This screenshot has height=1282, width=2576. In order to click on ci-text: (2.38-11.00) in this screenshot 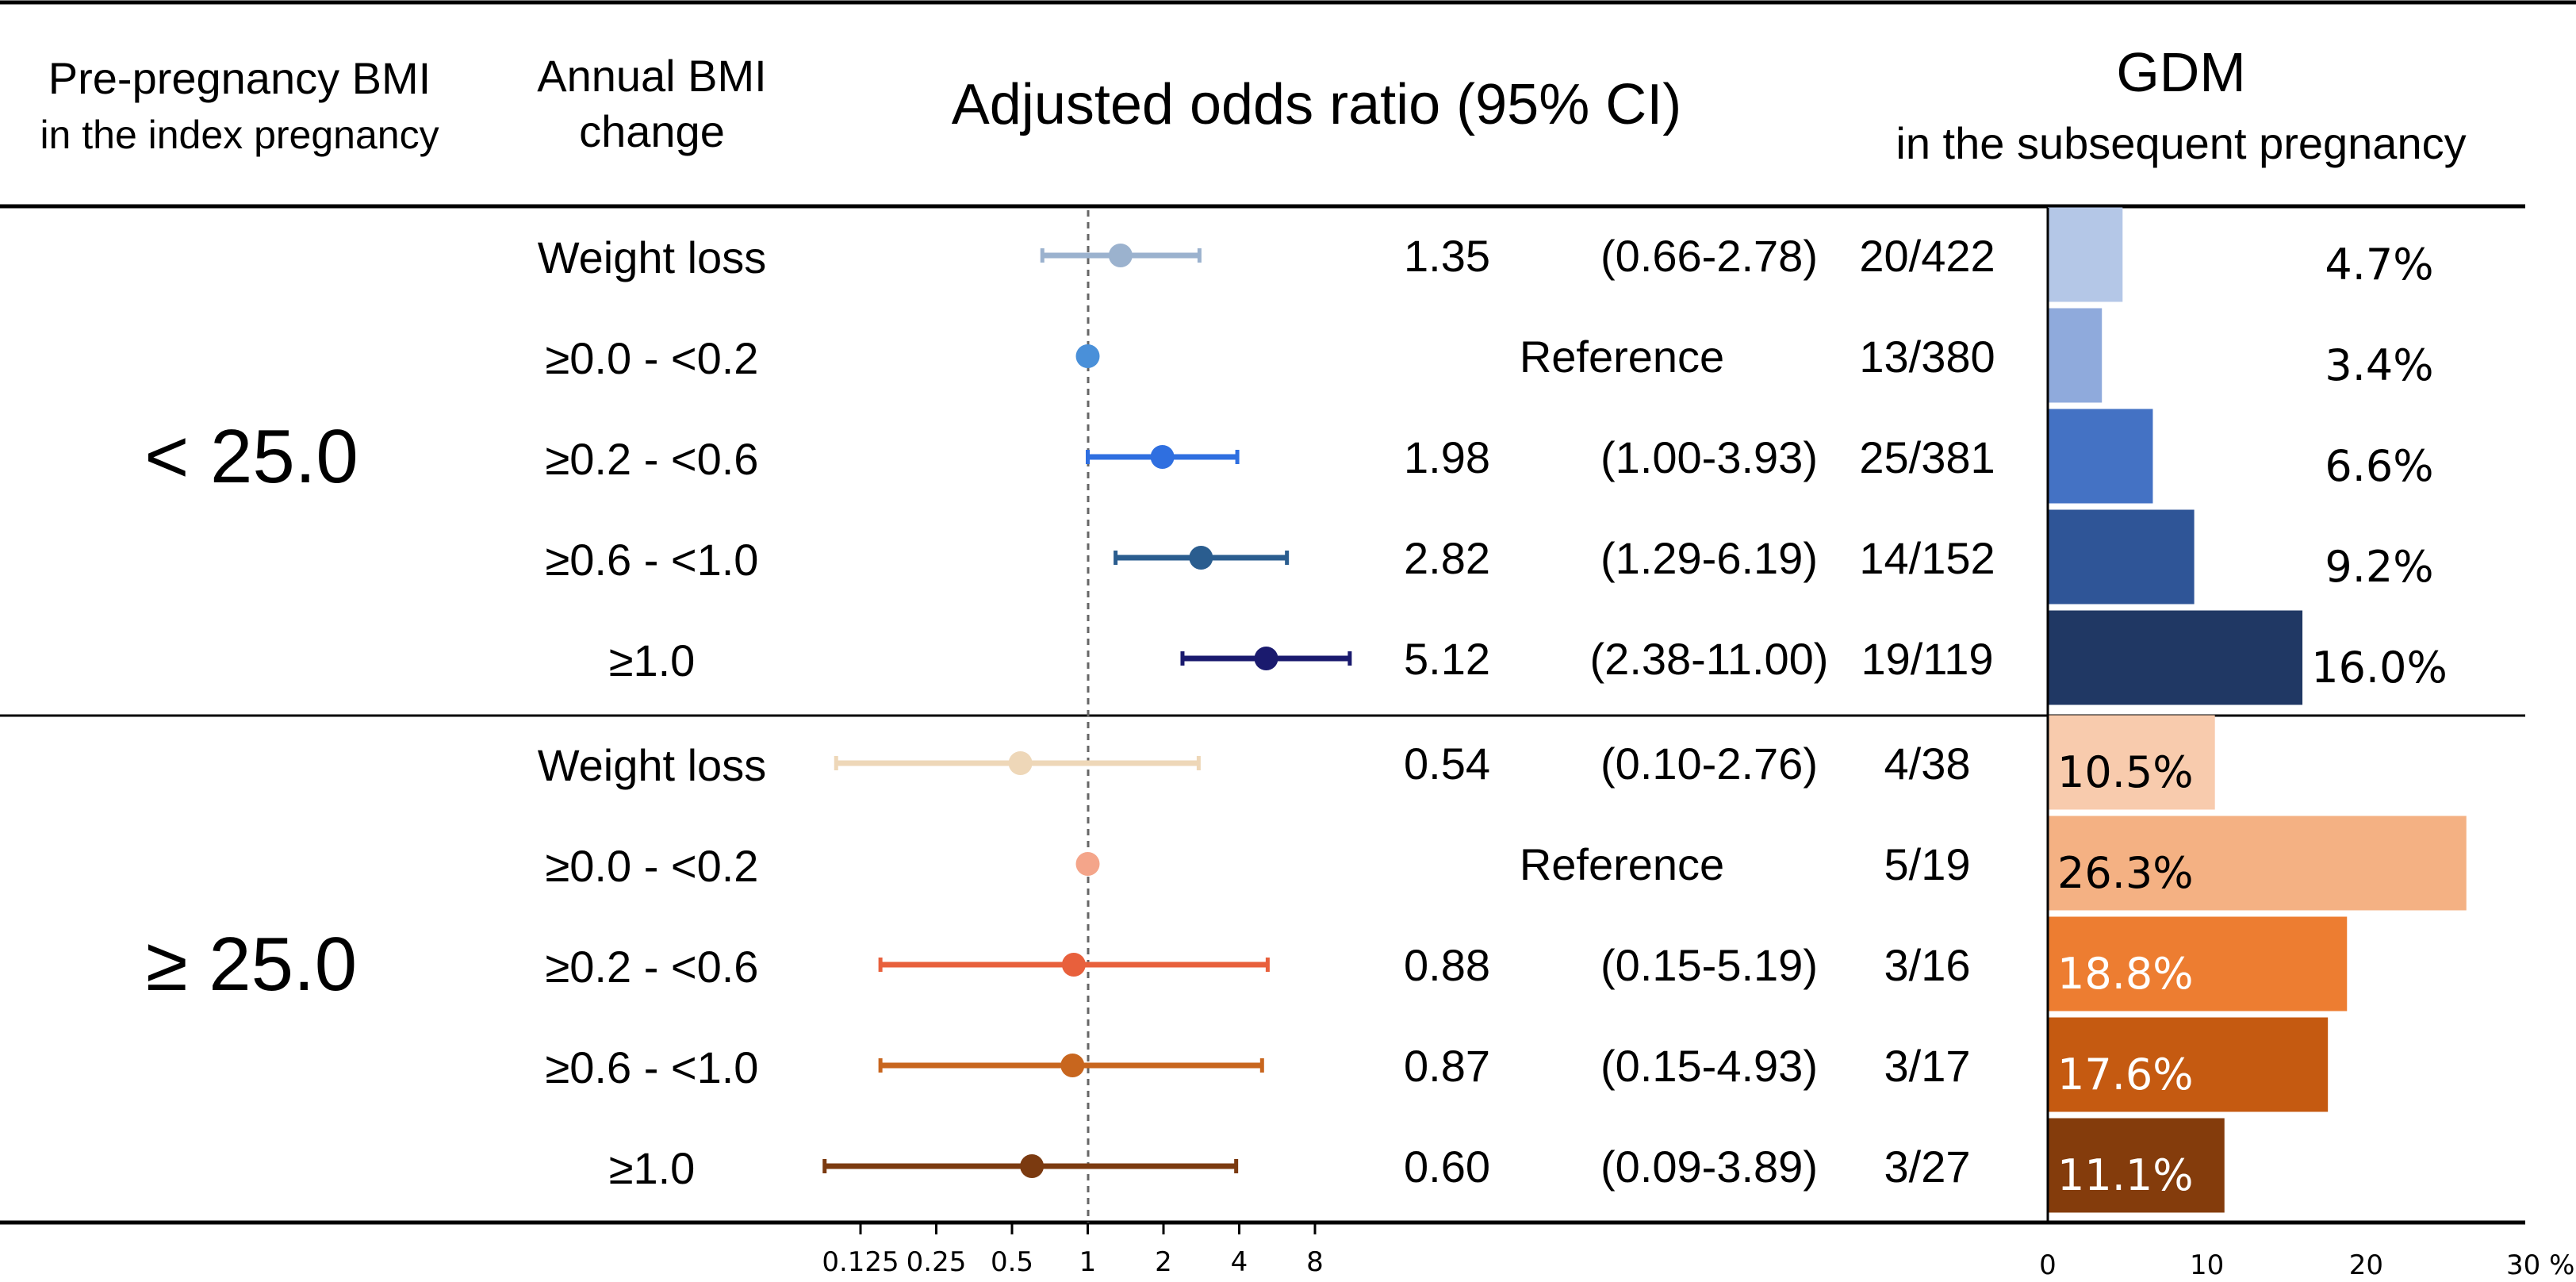, I will do `click(1709, 659)`.